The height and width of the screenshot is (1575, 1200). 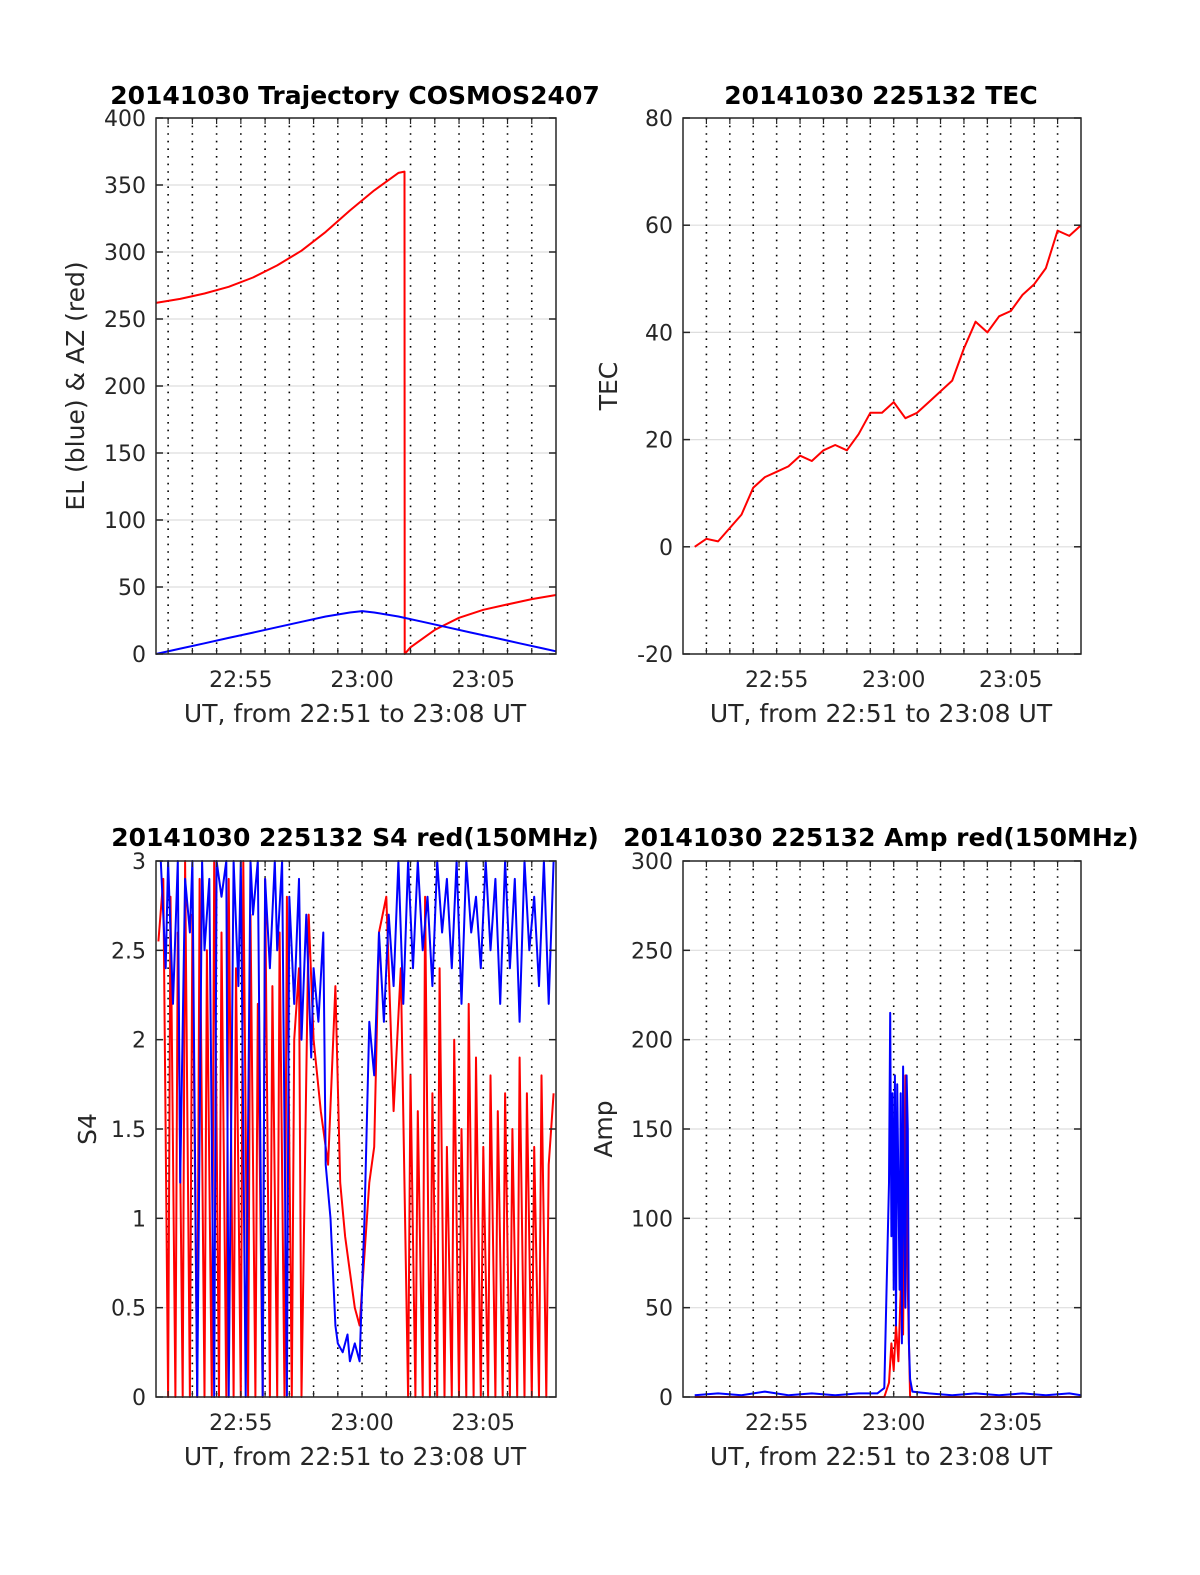 What do you see at coordinates (139, 1219) in the screenshot?
I see `y-tick-label: 1` at bounding box center [139, 1219].